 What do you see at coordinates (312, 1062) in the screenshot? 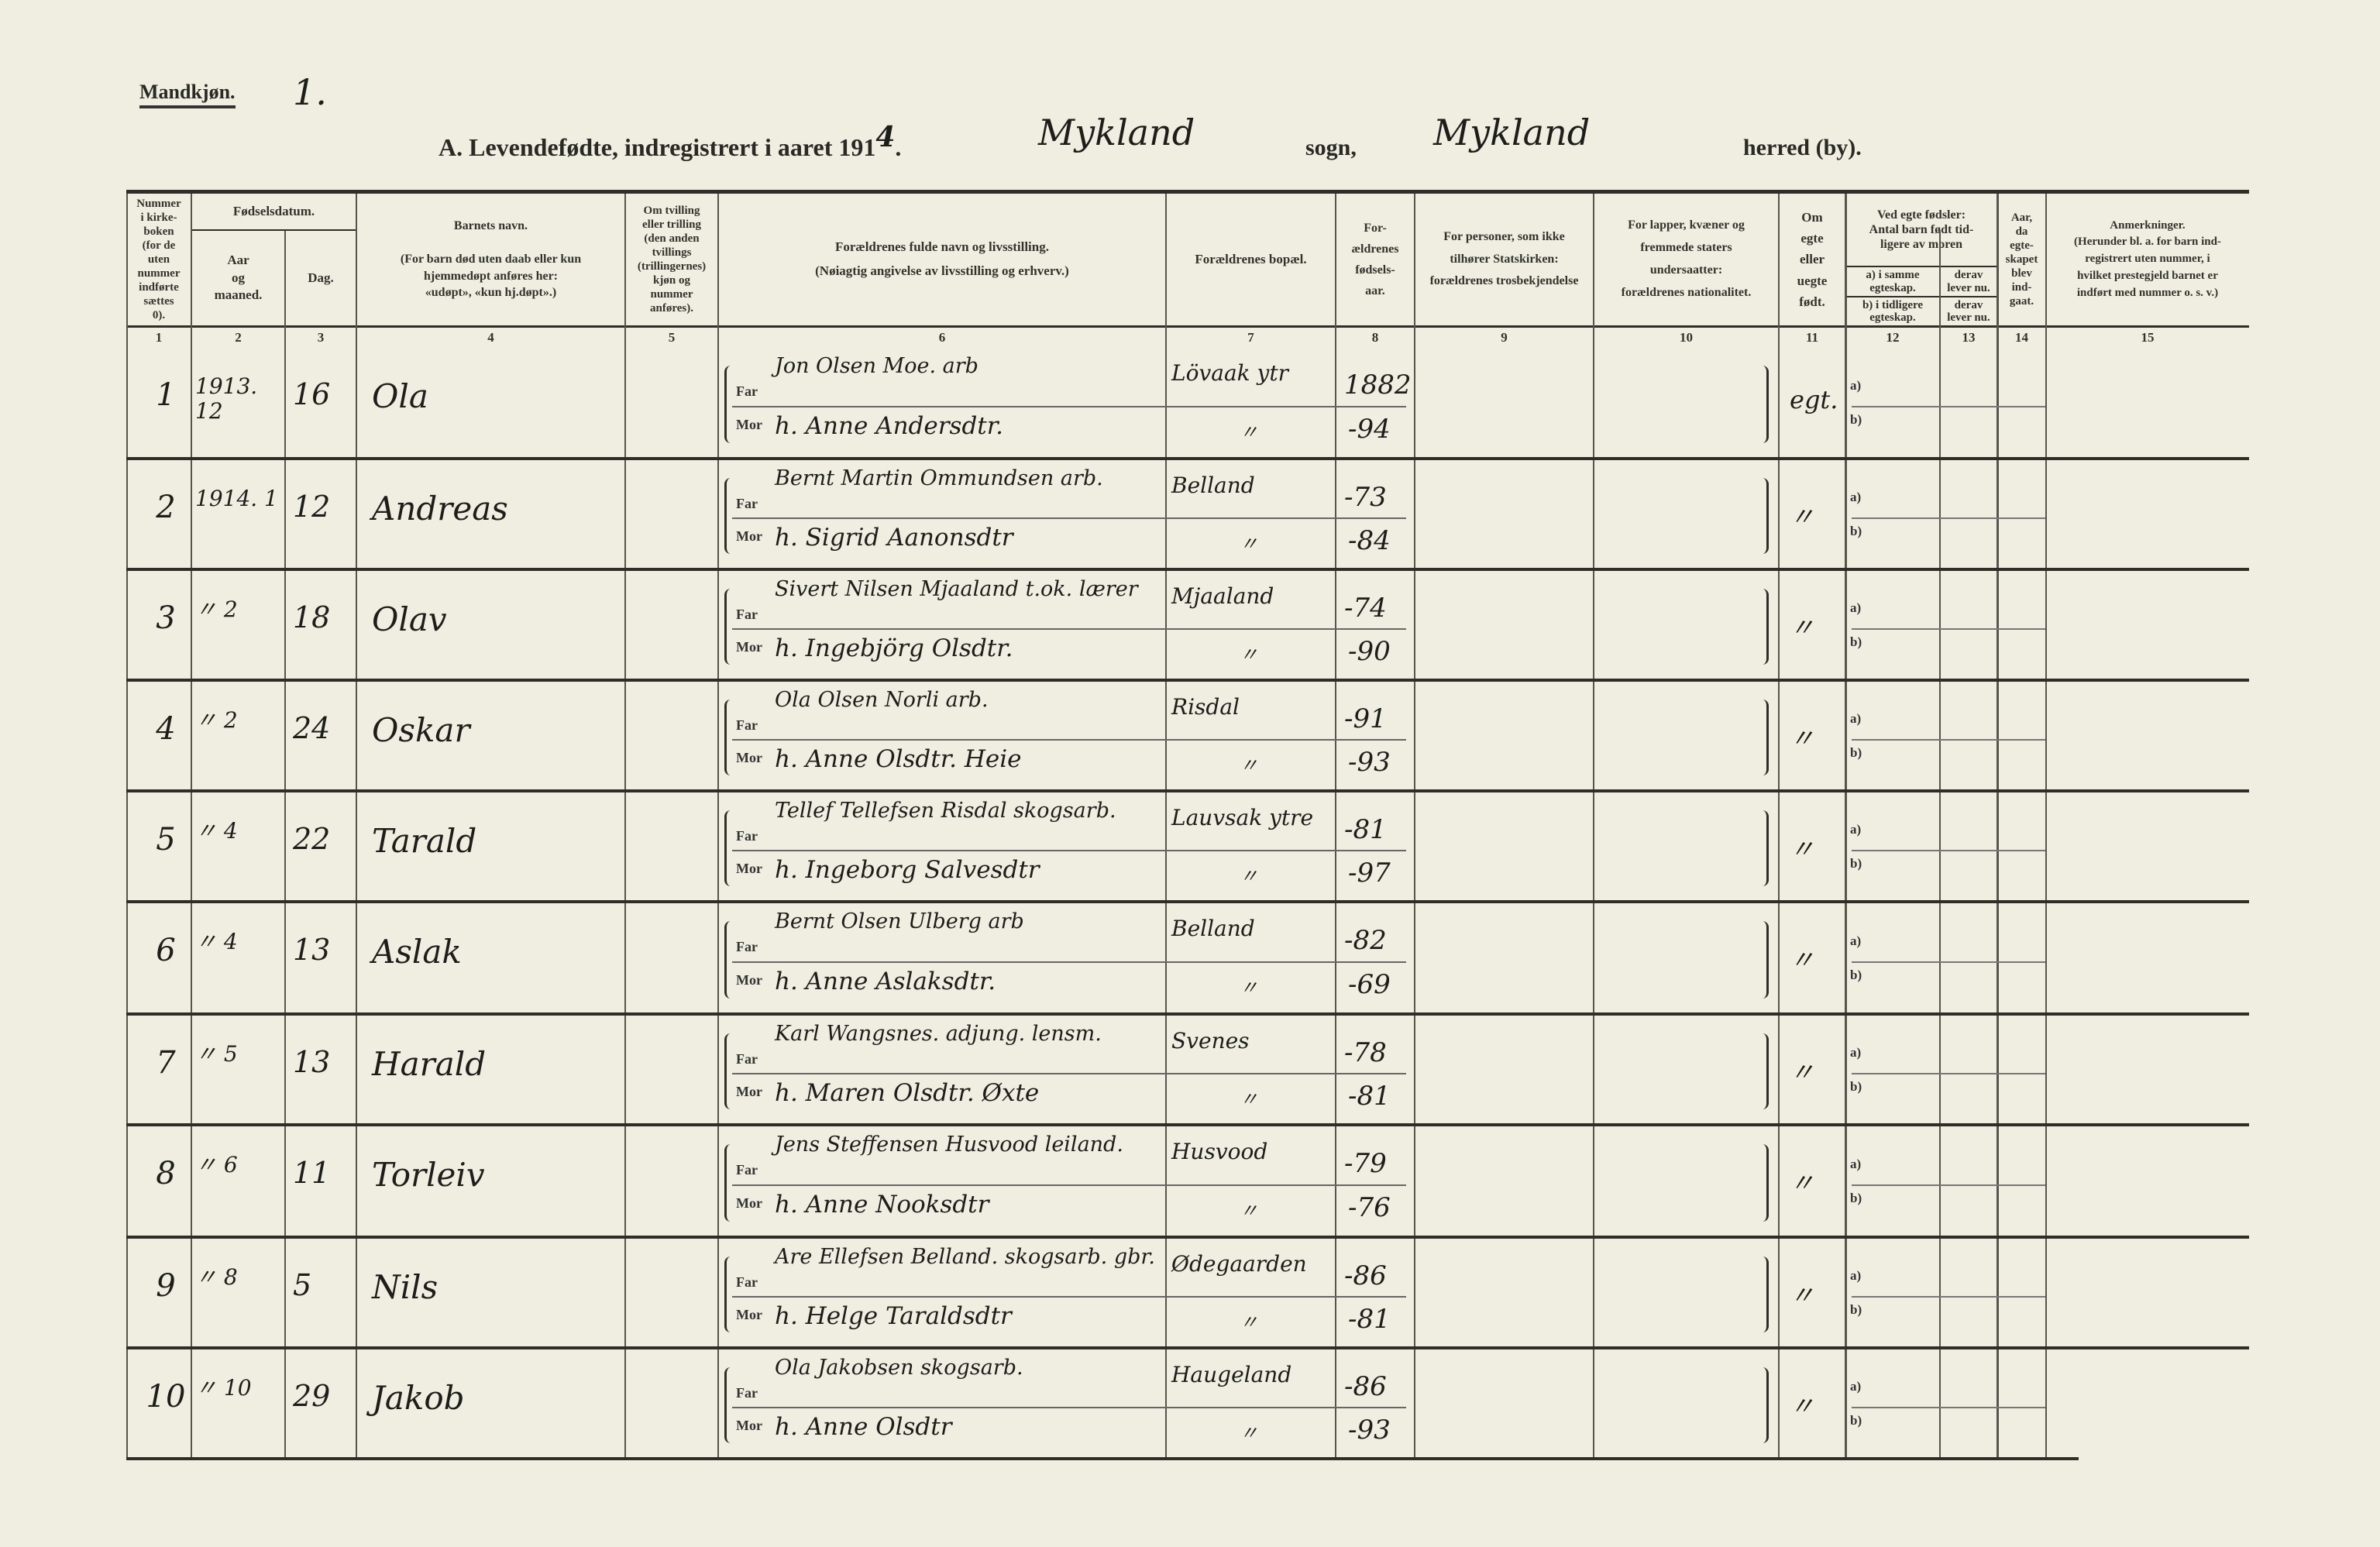
I see `birth-day: 13` at bounding box center [312, 1062].